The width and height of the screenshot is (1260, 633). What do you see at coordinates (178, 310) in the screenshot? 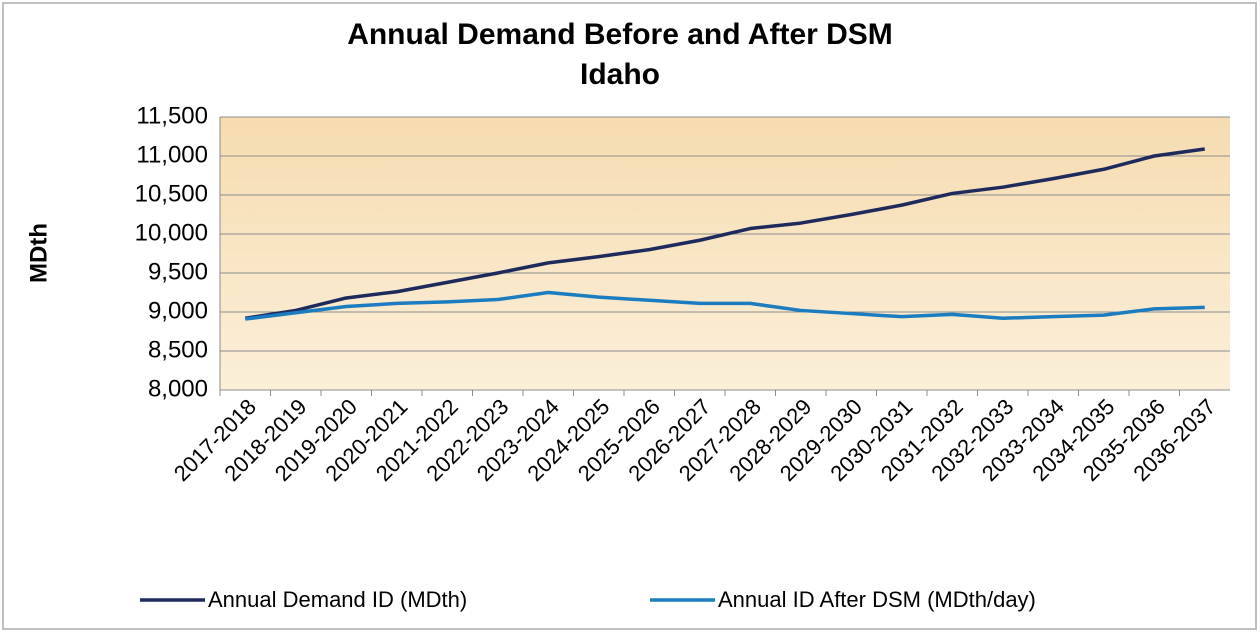
I see `y-tick-label: 9,000` at bounding box center [178, 310].